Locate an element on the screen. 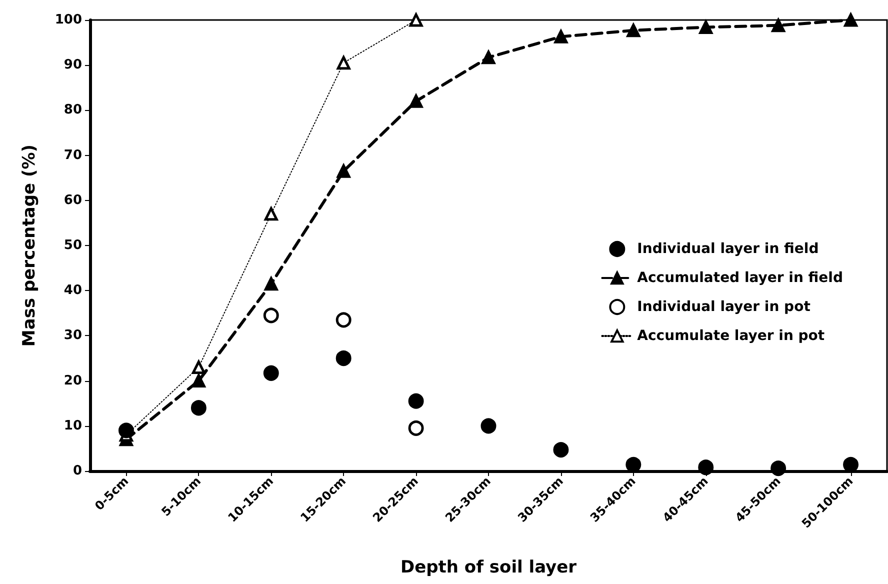 This screenshot has width=888, height=584. y-tick-label: 50 is located at coordinates (73, 245).